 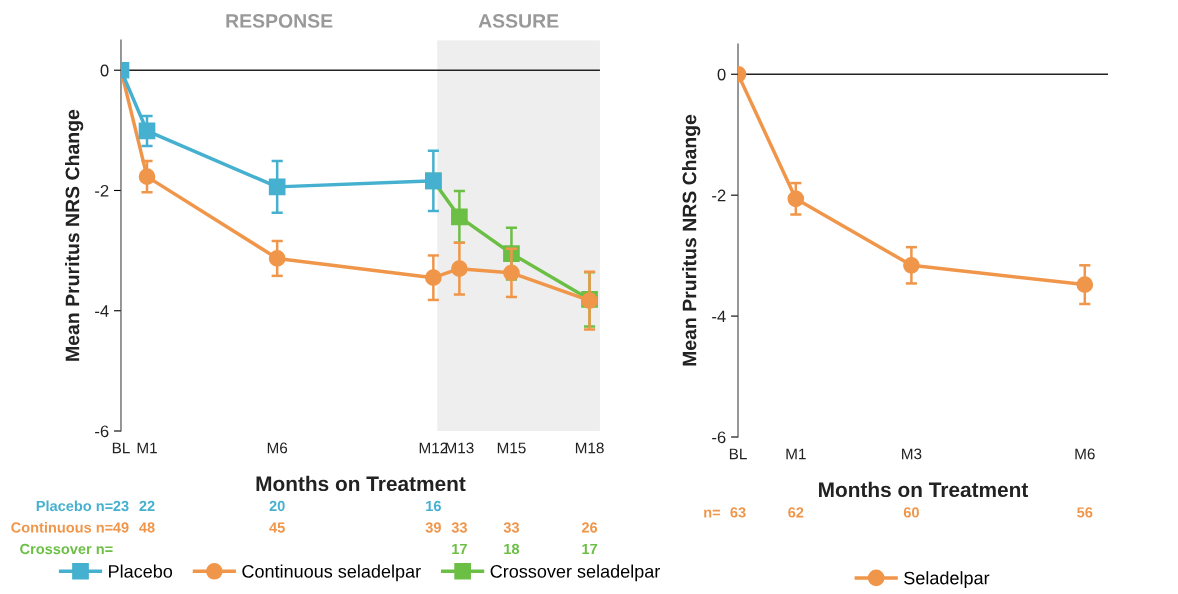 I want to click on legend-label: Crossover seladelpar, so click(x=575, y=573).